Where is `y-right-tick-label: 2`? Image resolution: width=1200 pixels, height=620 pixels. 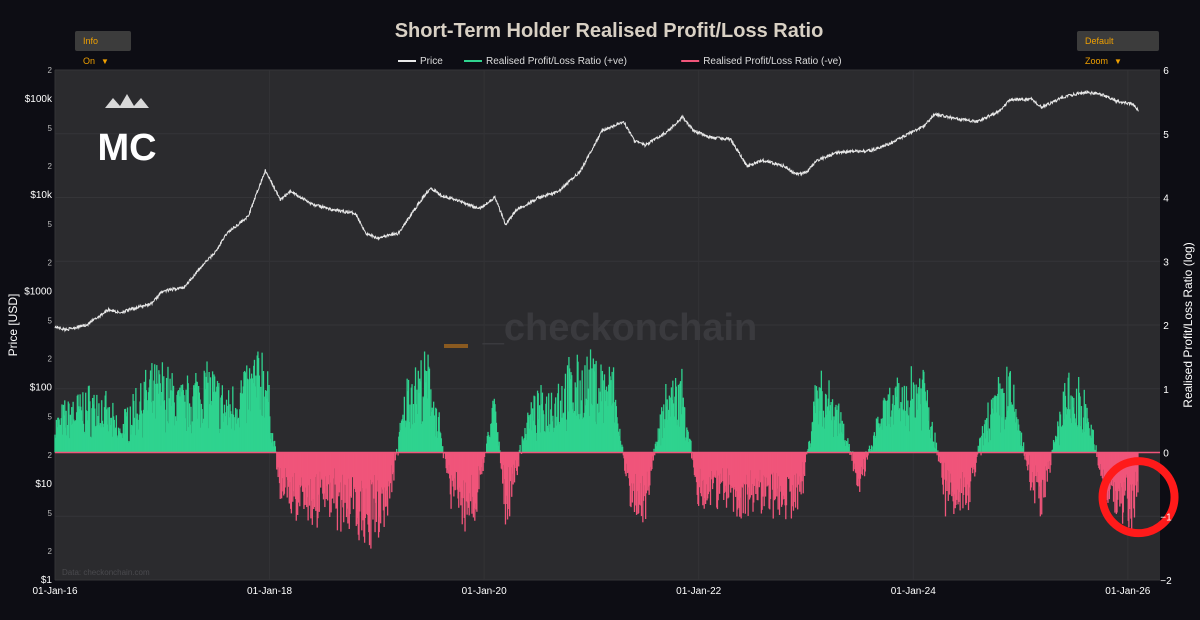 y-right-tick-label: 2 is located at coordinates (1166, 326).